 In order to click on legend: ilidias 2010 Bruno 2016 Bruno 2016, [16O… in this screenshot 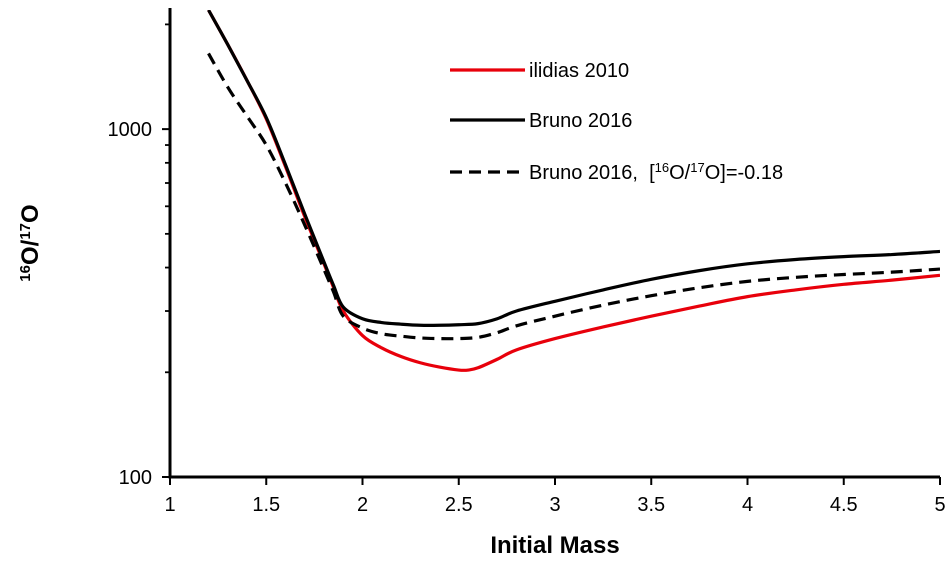, I will do `click(616, 122)`.